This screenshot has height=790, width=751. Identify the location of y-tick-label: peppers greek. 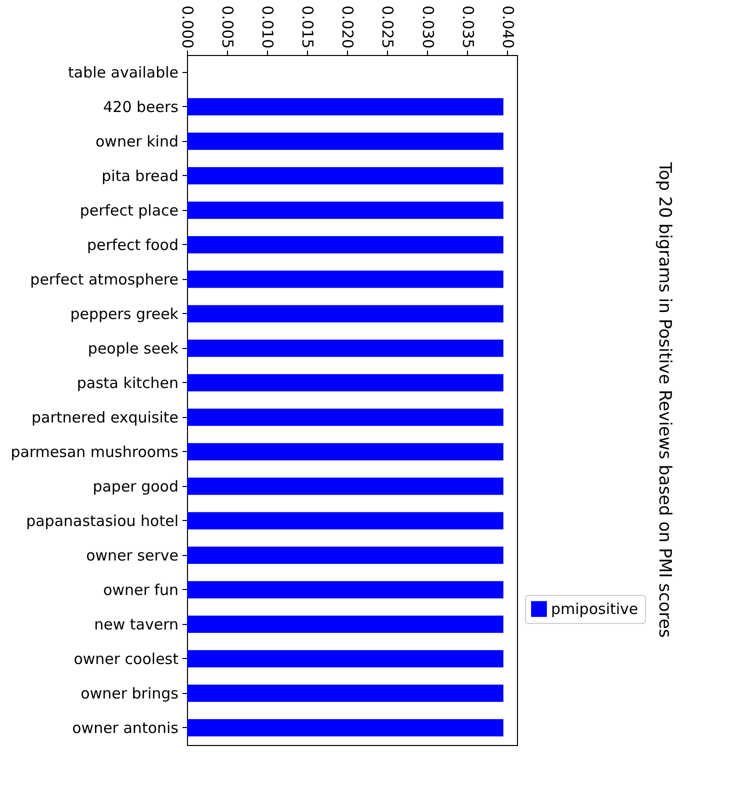
(124, 313).